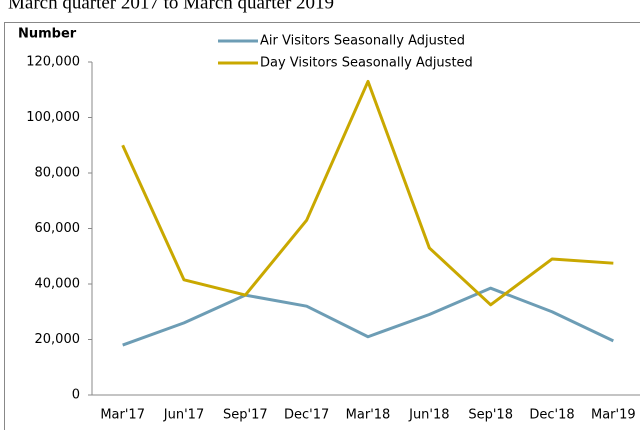 This screenshot has height=430, width=640. What do you see at coordinates (306, 415) in the screenshot?
I see `x-tick-label: Dec'17` at bounding box center [306, 415].